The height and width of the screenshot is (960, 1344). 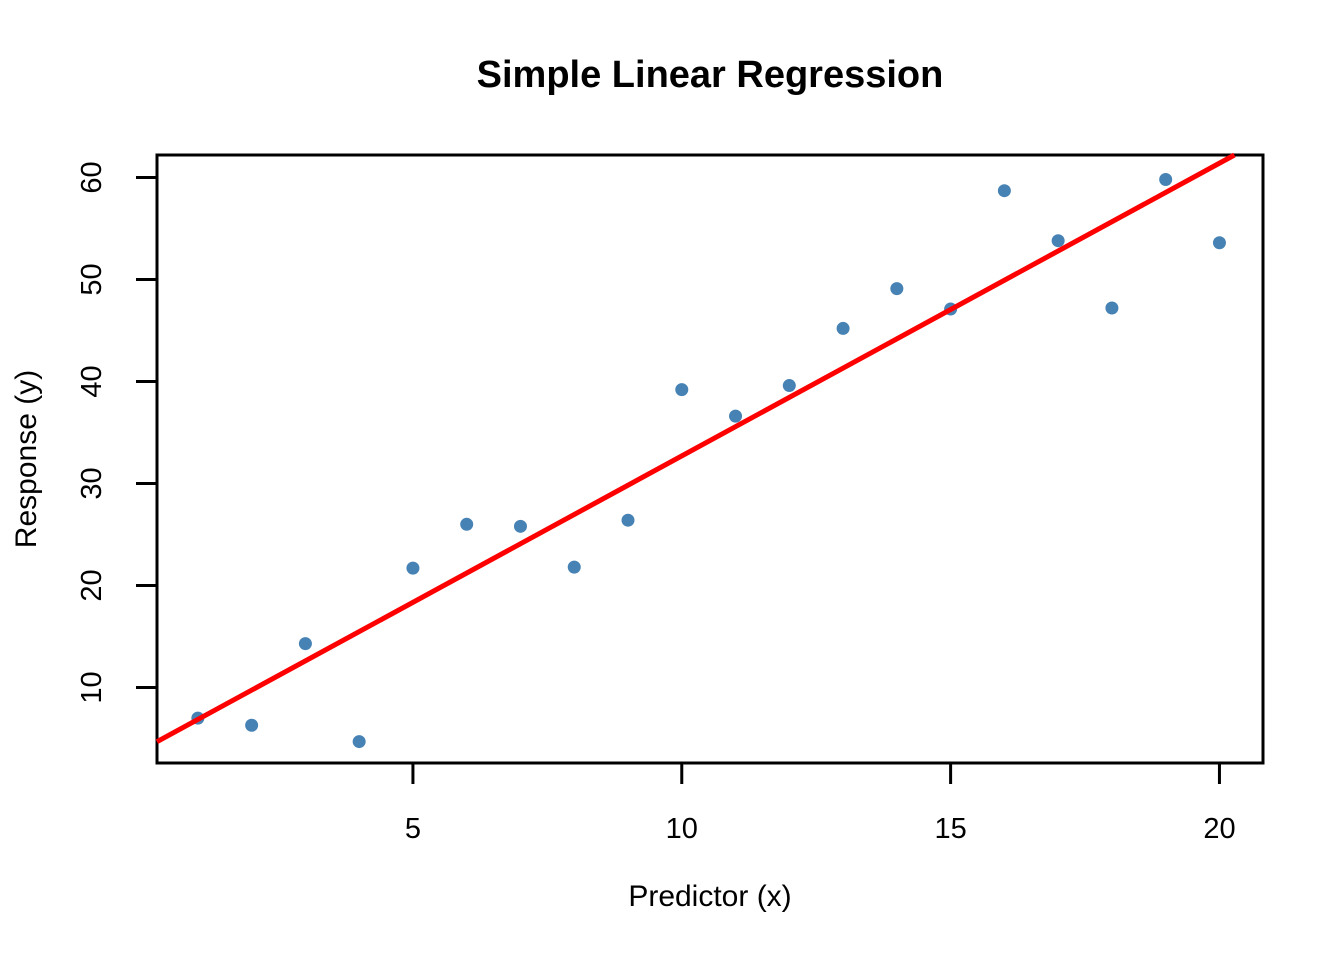 I want to click on x-axis-title: Predictor (x), so click(x=710, y=896).